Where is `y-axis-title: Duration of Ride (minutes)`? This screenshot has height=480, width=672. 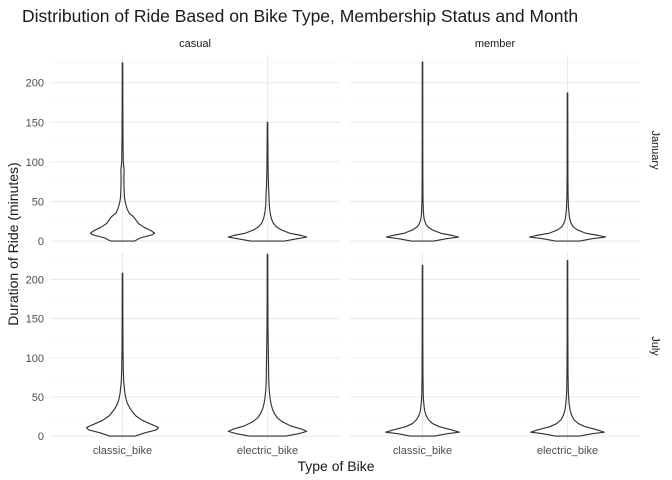 y-axis-title: Duration of Ride (minutes) is located at coordinates (13, 243).